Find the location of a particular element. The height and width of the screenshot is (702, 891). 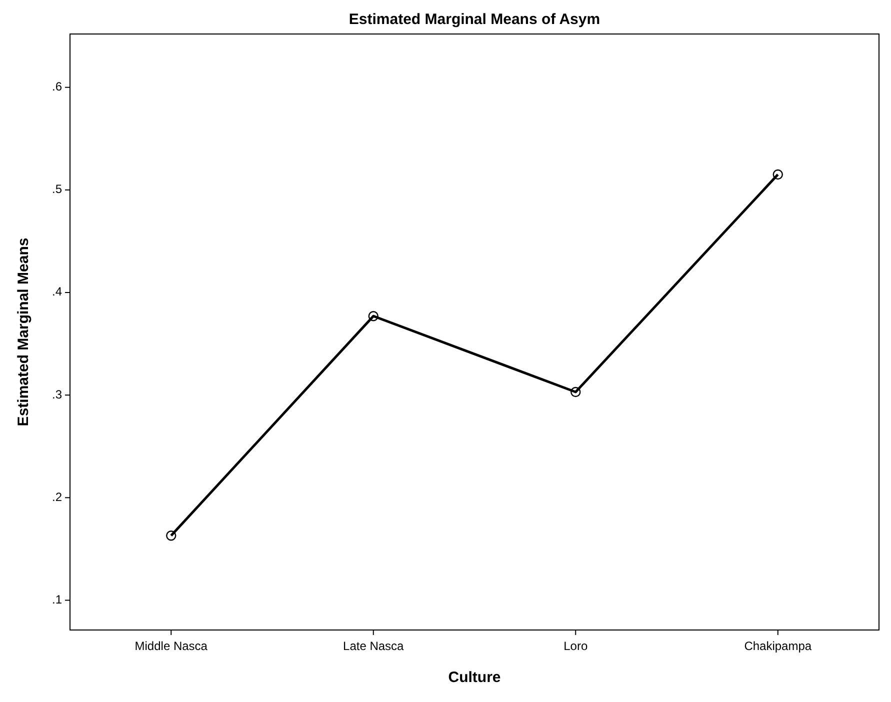

y-tick-label: .6 is located at coordinates (57, 87).